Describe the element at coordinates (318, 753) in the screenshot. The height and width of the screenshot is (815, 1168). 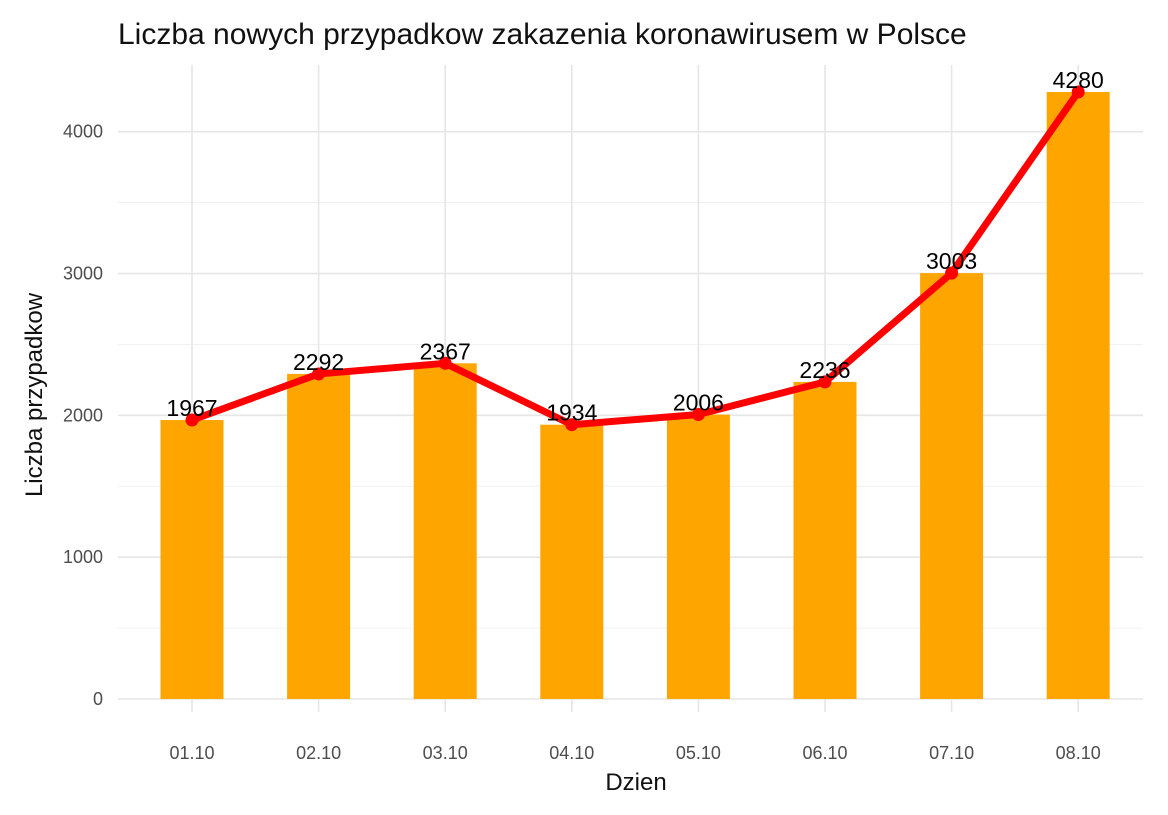
I see `x-tick-label: 02.10` at that location.